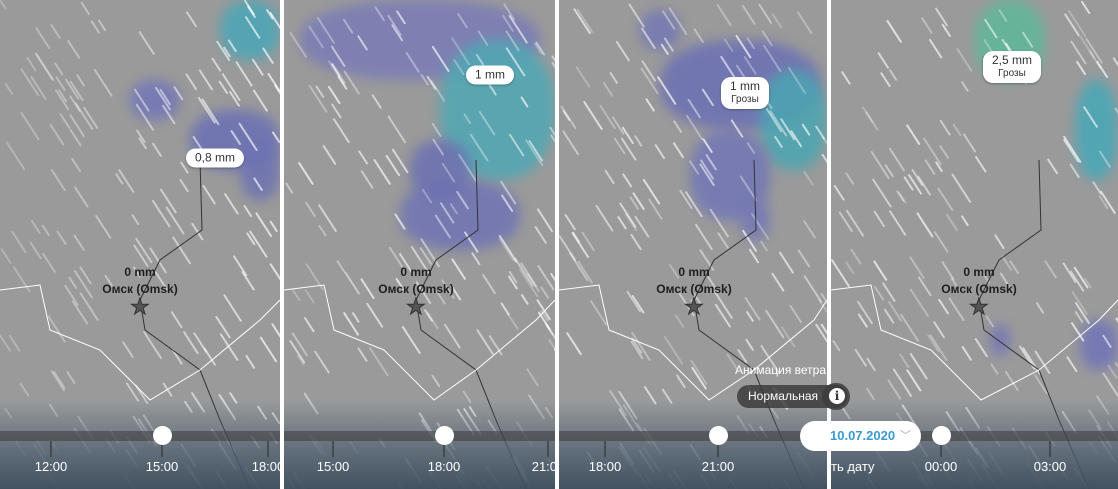  Describe the element at coordinates (548, 449) in the screenshot. I see `timeline-tick` at that location.